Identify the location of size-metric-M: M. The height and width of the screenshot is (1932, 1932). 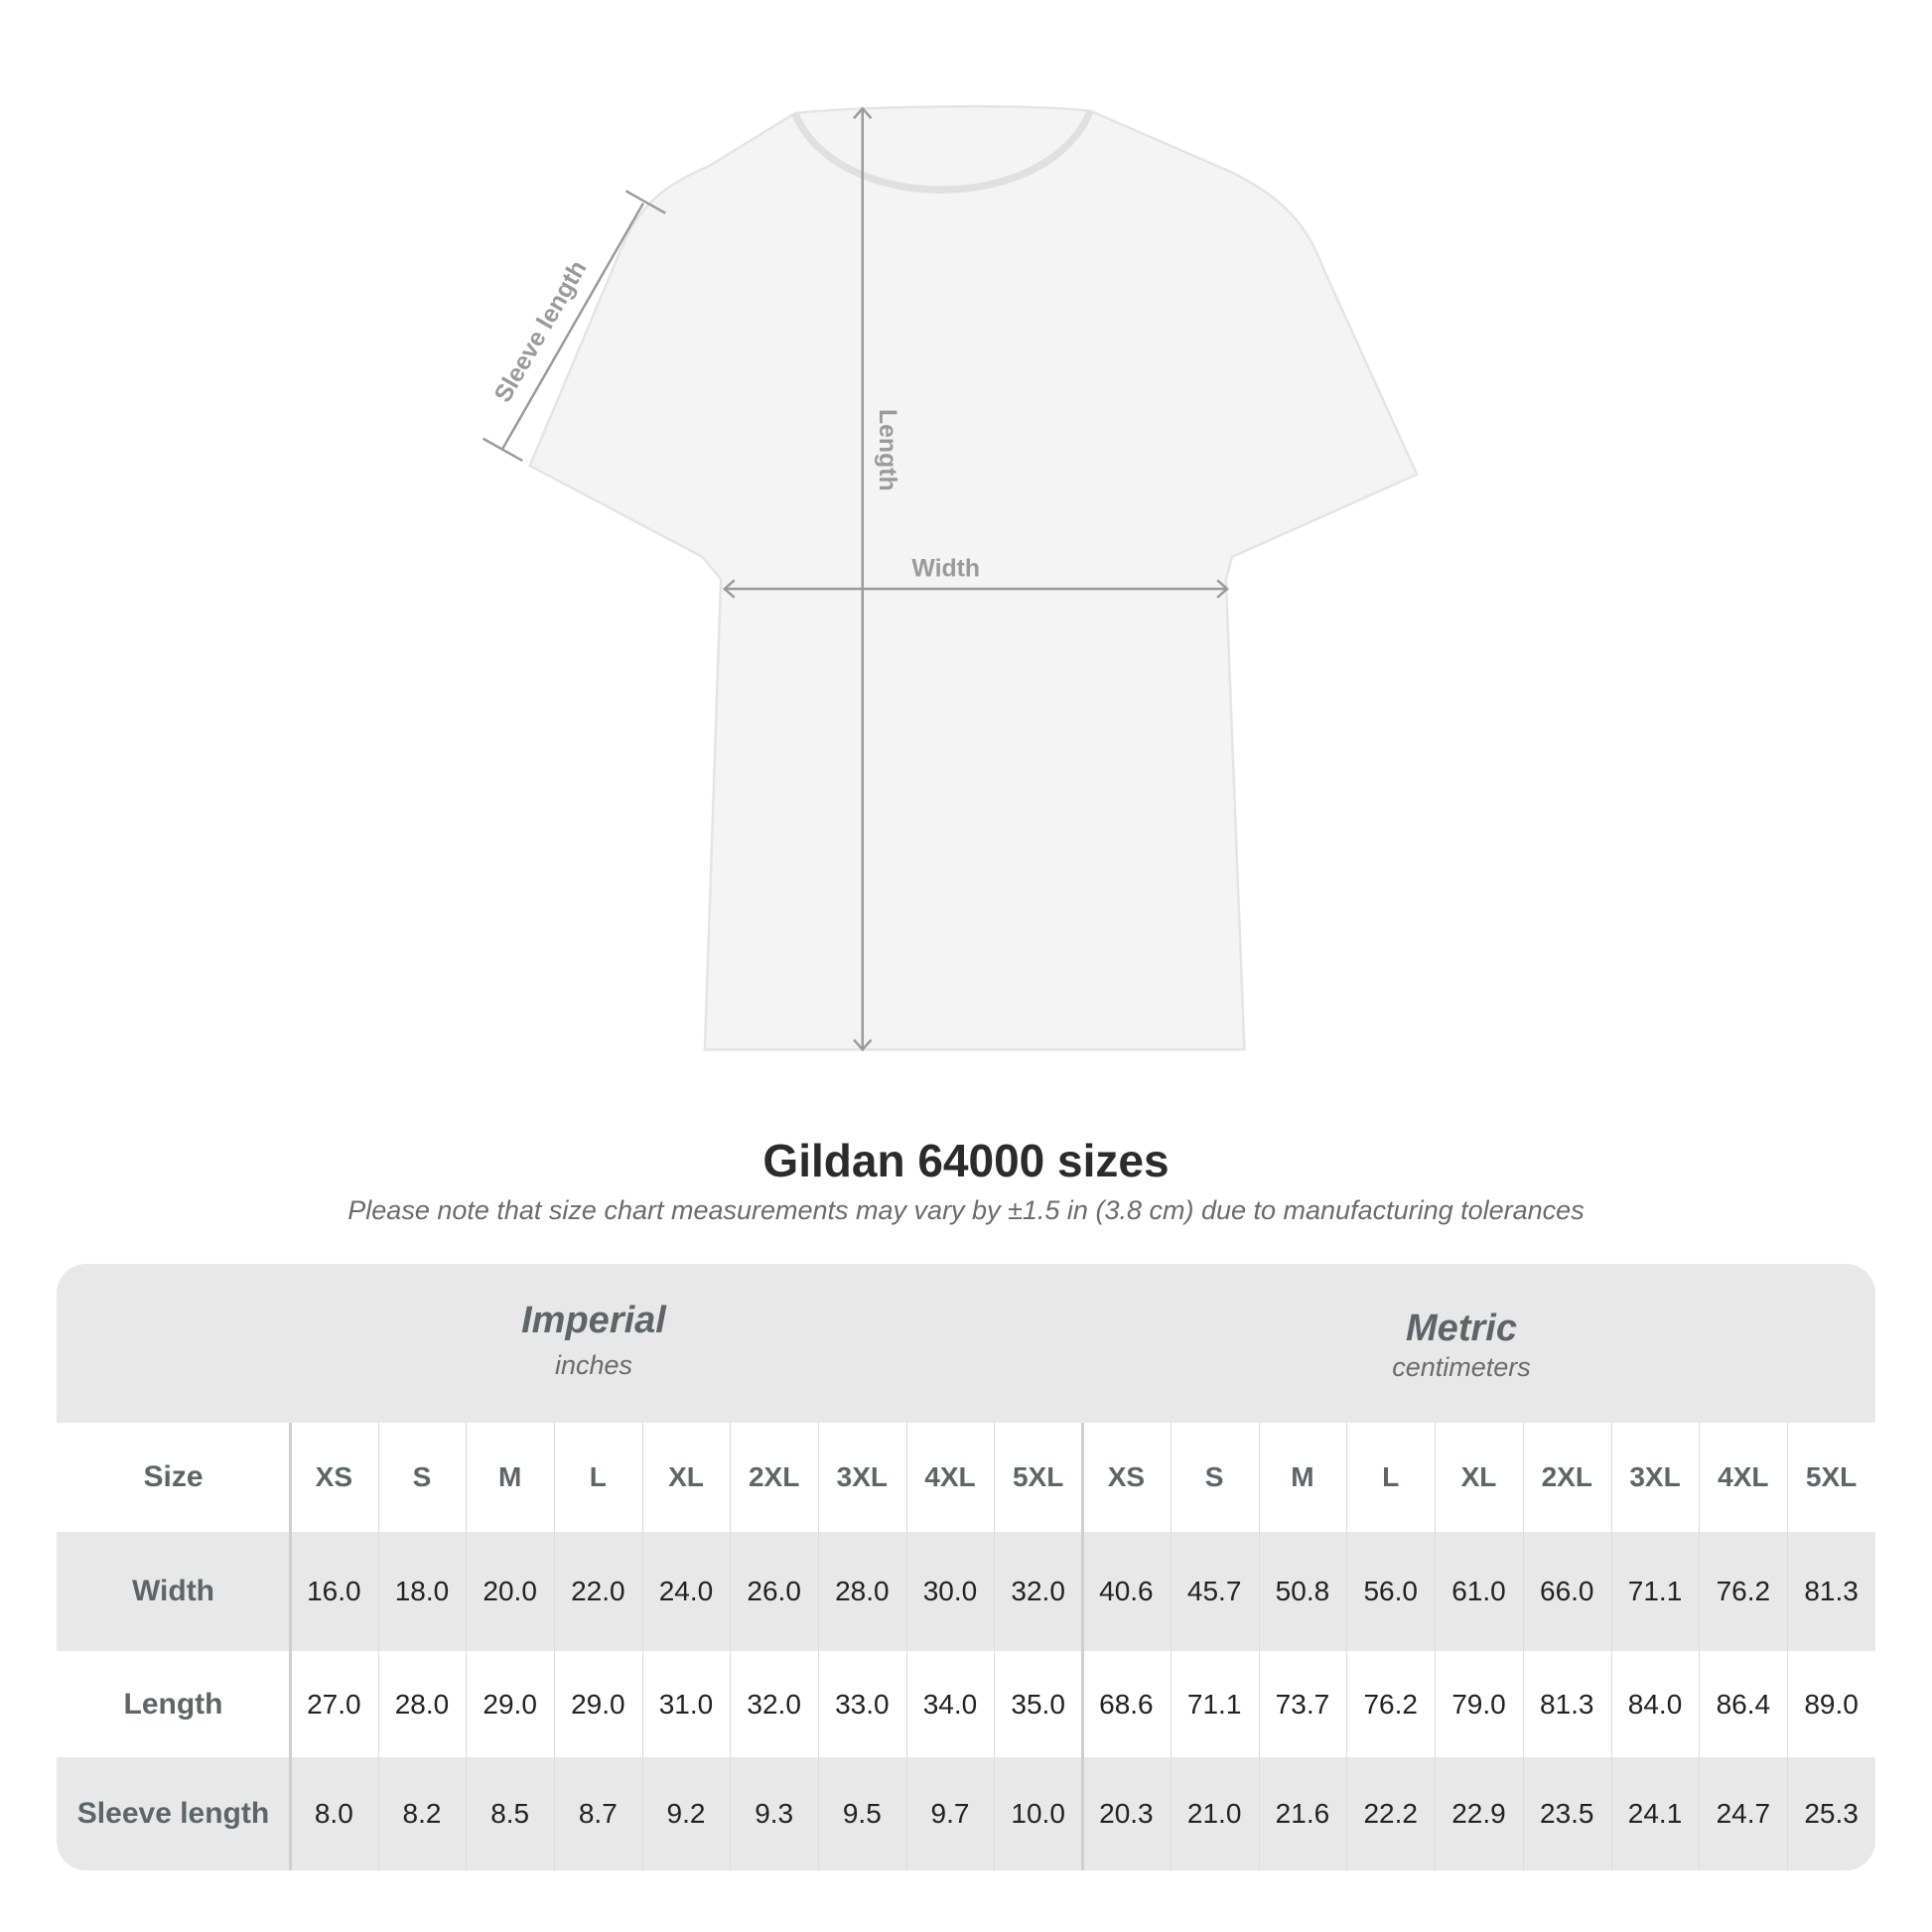
(1302, 1477).